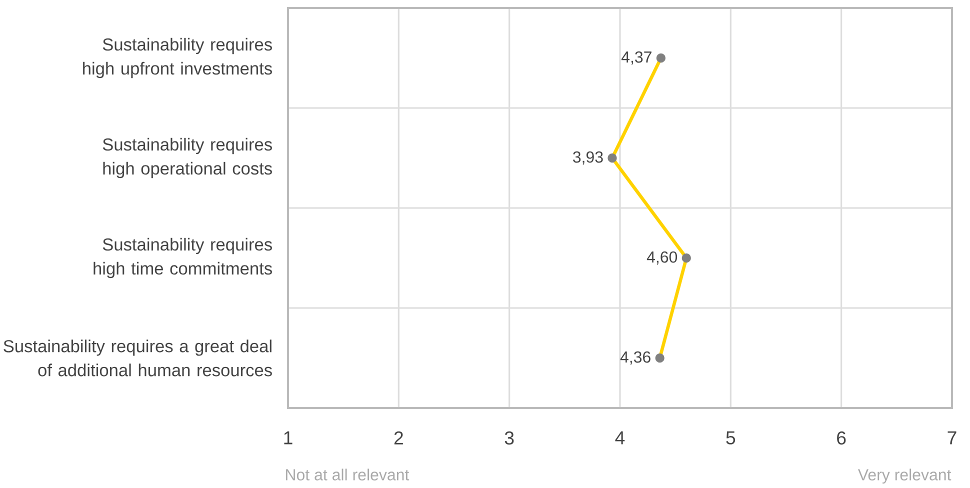 This screenshot has height=488, width=970. Describe the element at coordinates (952, 437) in the screenshot. I see `x-tick-label: 7` at that location.